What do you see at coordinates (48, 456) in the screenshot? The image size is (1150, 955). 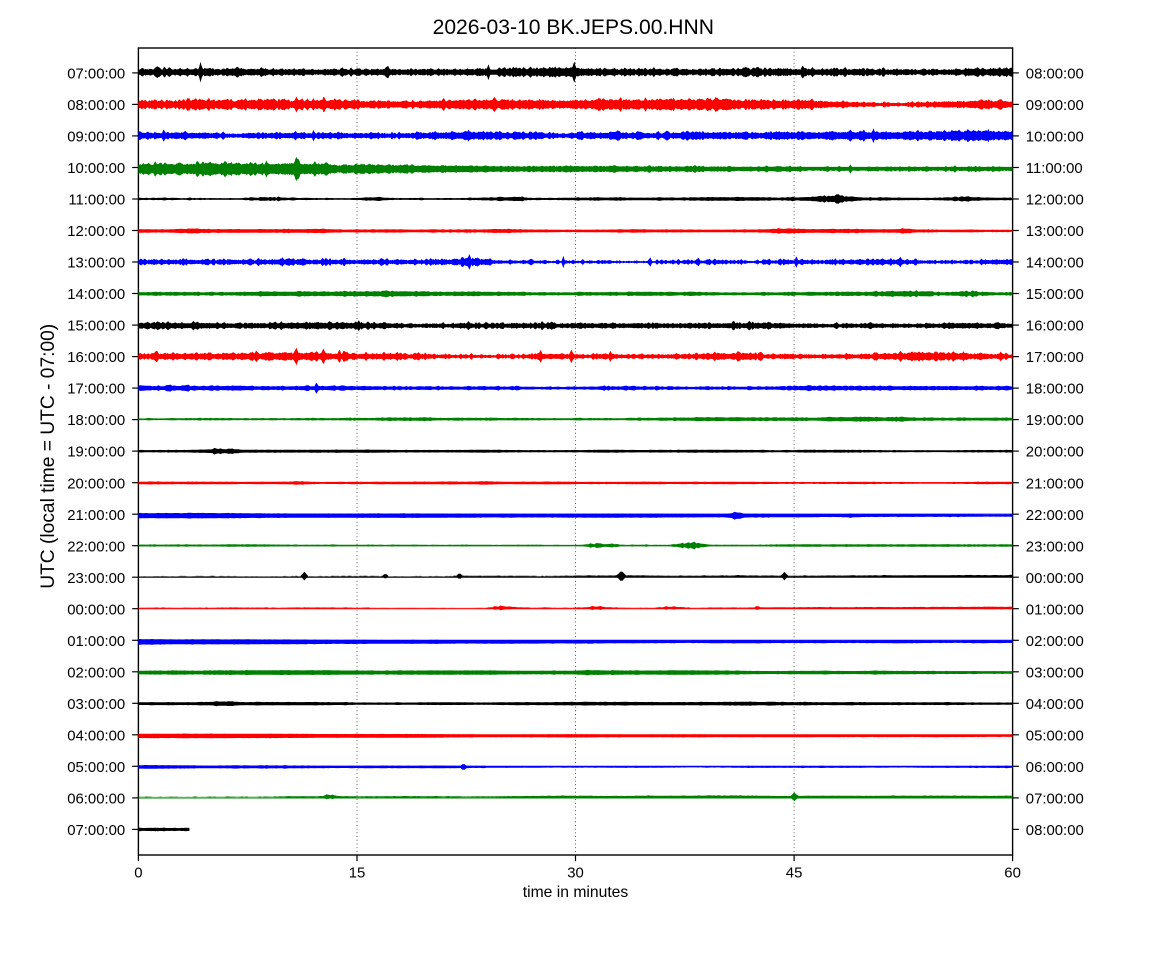 I see `svg-text: UTC (local time = UTC - 07:00)` at bounding box center [48, 456].